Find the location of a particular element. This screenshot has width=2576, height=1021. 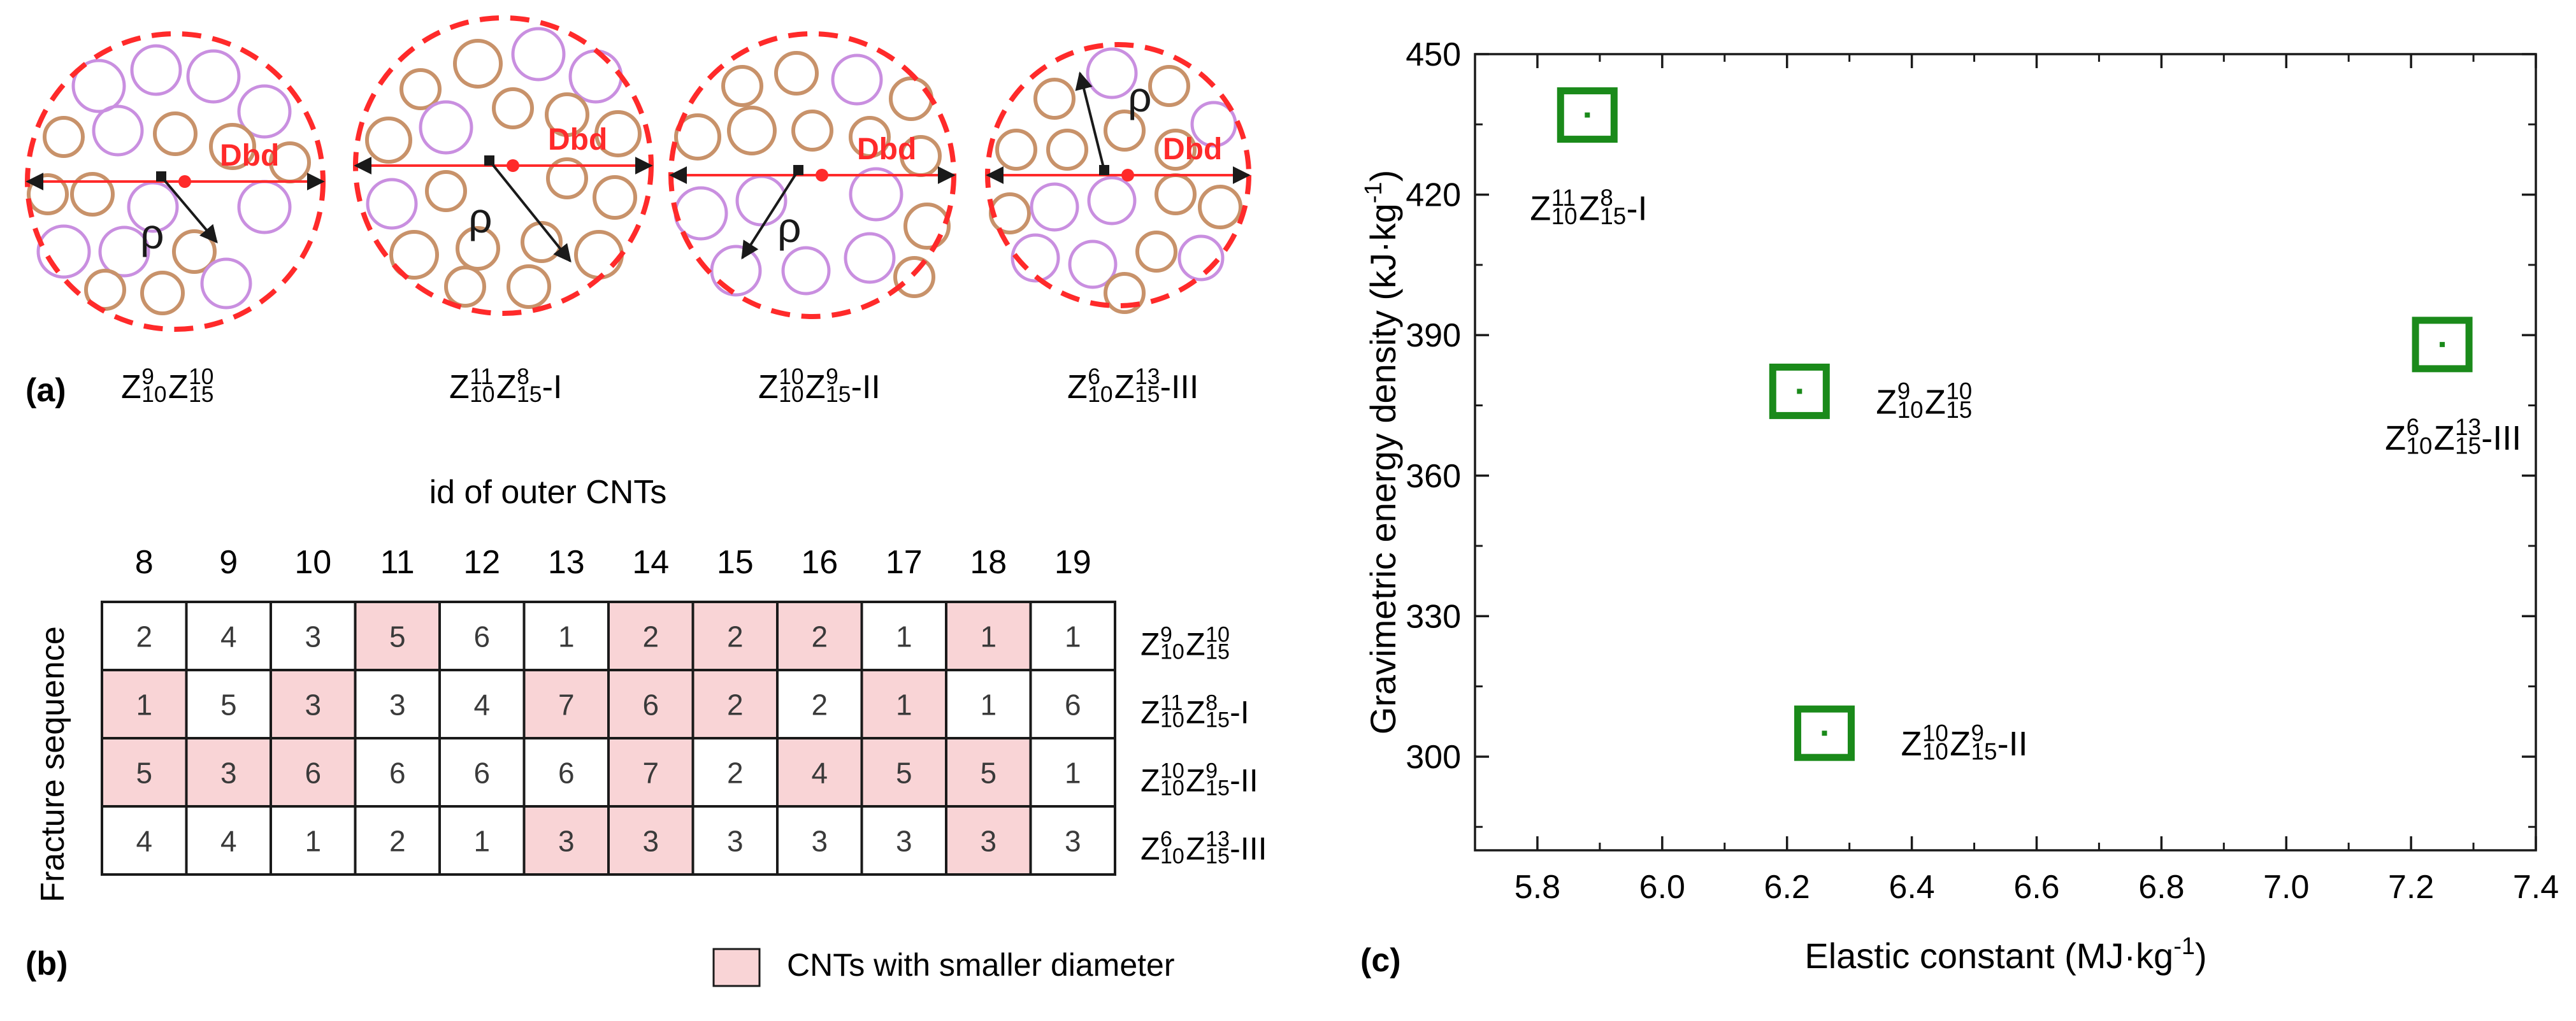

chirality-sup: 10 is located at coordinates (1217, 635).